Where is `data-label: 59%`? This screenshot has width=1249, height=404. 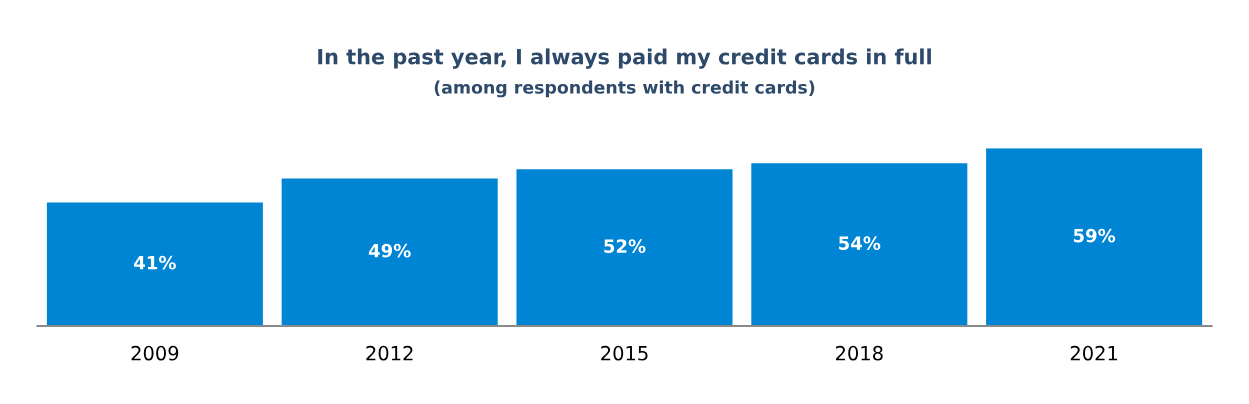 data-label: 59% is located at coordinates (1094, 235).